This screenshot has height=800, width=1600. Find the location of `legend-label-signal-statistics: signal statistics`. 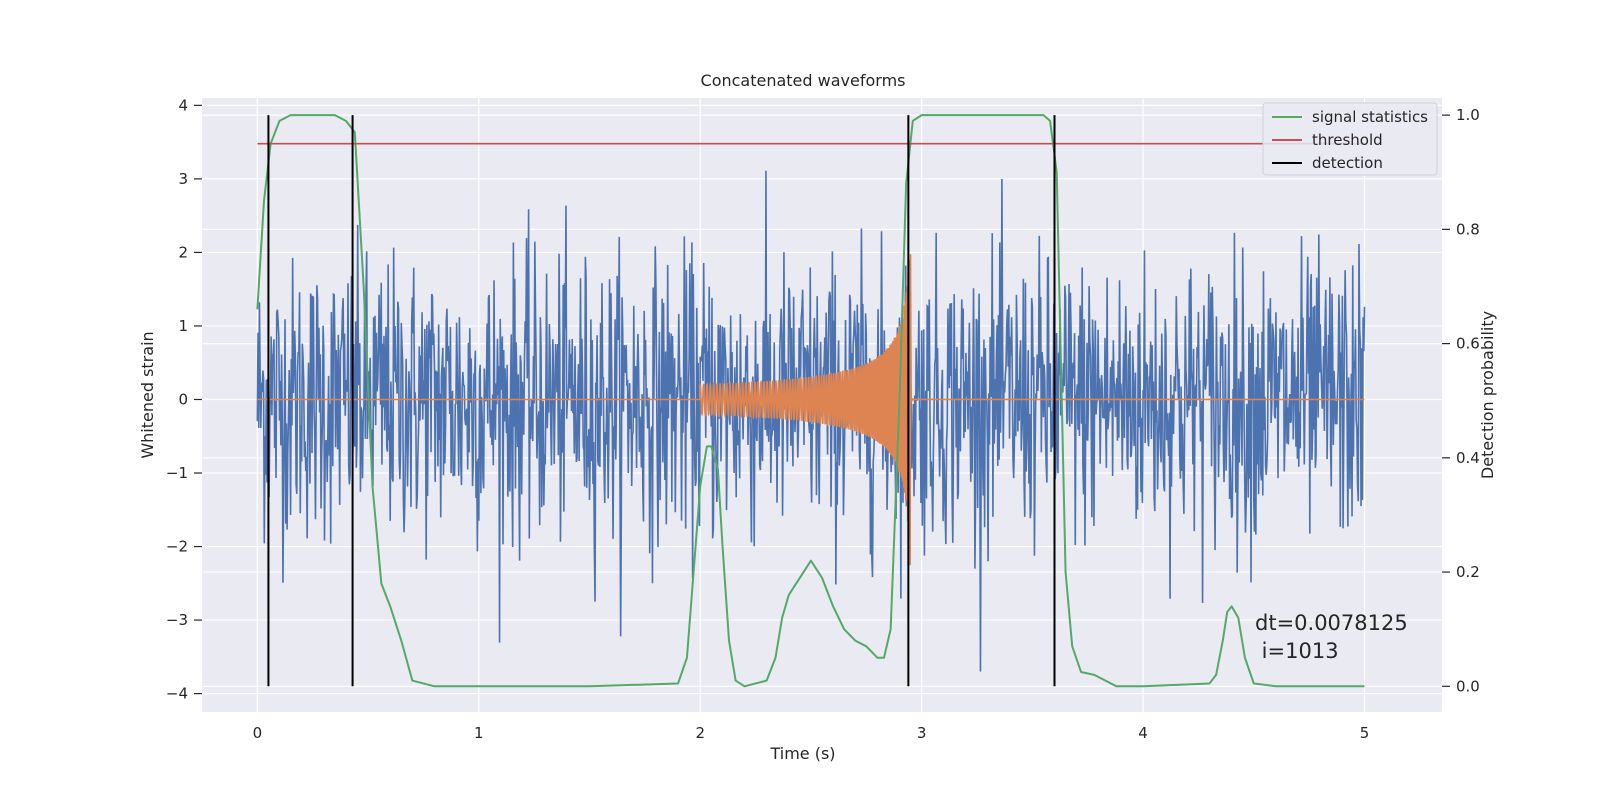

legend-label-signal-statistics: signal statistics is located at coordinates (1370, 117).